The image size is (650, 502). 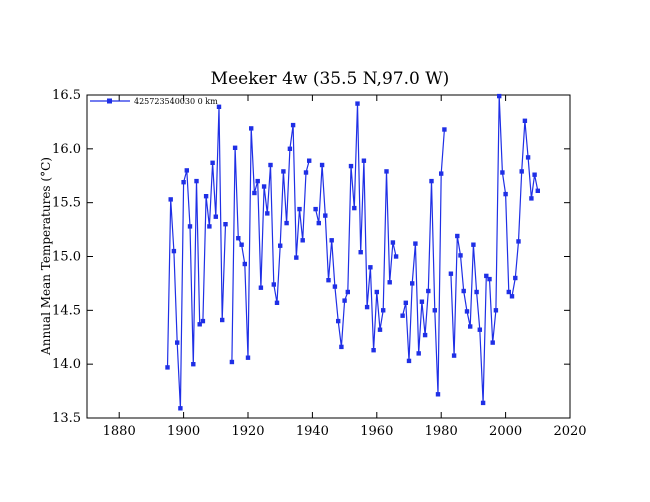 What do you see at coordinates (66, 203) in the screenshot?
I see `y-tick-label: 15.5` at bounding box center [66, 203].